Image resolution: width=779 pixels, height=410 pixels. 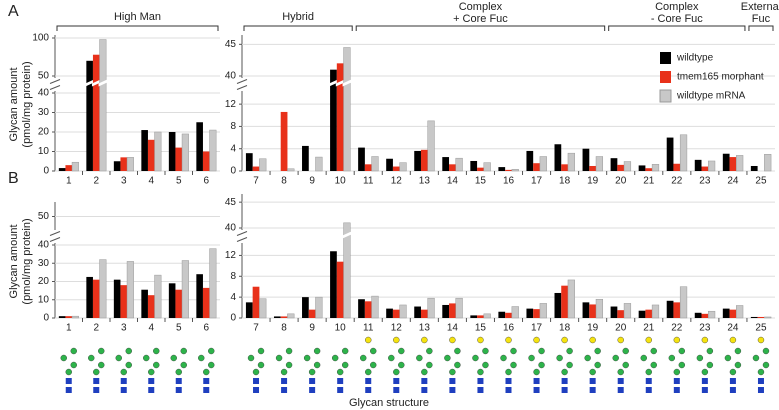 I want to click on y-axis-label: Glycan amount, so click(x=14, y=105).